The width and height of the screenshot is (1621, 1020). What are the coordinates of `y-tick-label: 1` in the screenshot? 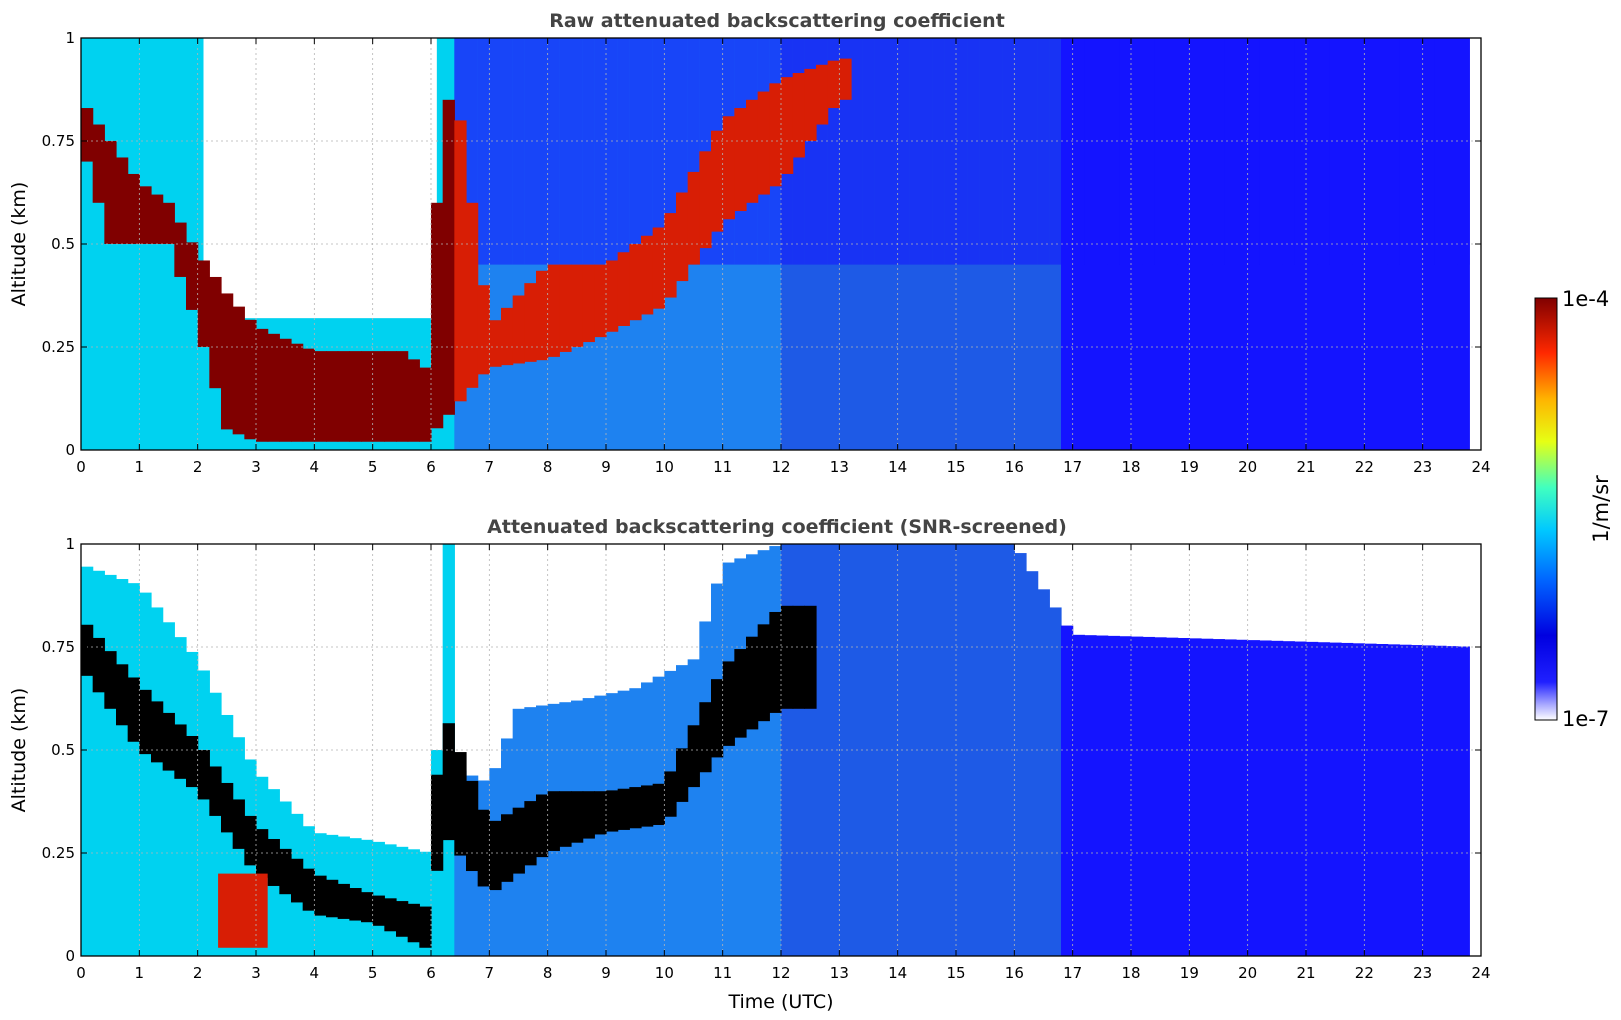 It's located at (70, 38).